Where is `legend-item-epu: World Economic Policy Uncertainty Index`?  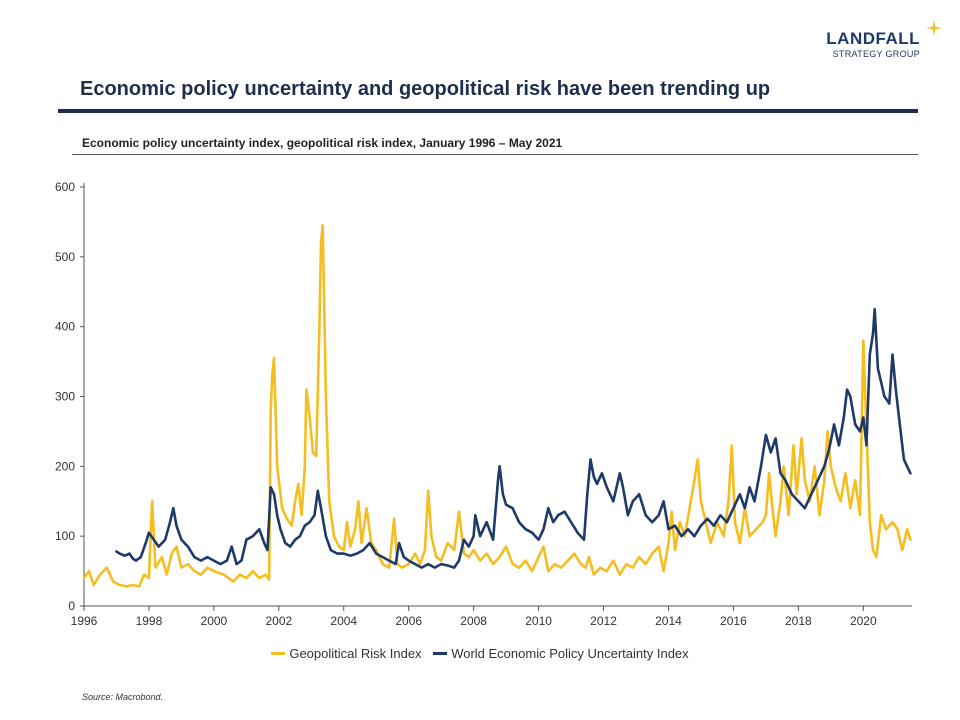 legend-item-epu: World Economic Policy Uncertainty Index is located at coordinates (561, 653).